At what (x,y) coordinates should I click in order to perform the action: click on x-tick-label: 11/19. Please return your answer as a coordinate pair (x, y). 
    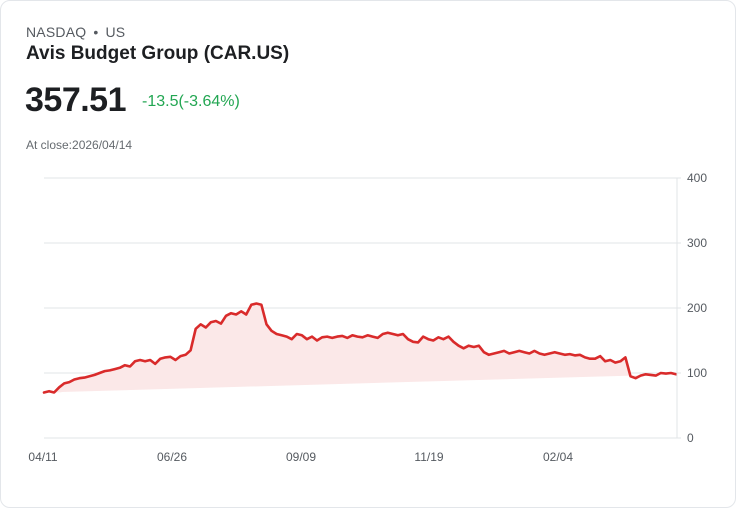
    Looking at the image, I should click on (428, 457).